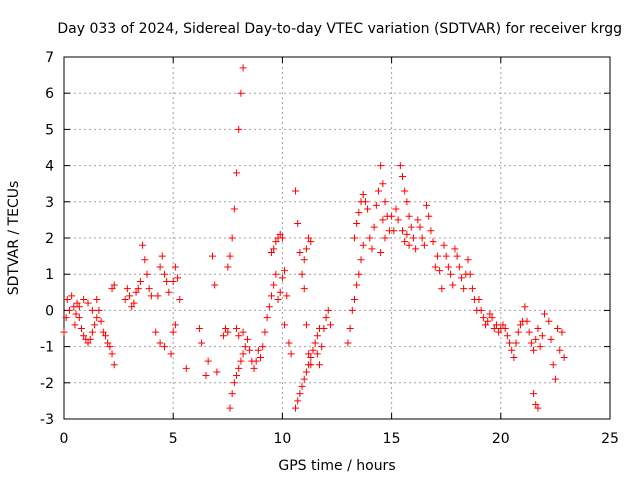 The height and width of the screenshot is (480, 640). I want to click on x-tick-label: 10, so click(282, 439).